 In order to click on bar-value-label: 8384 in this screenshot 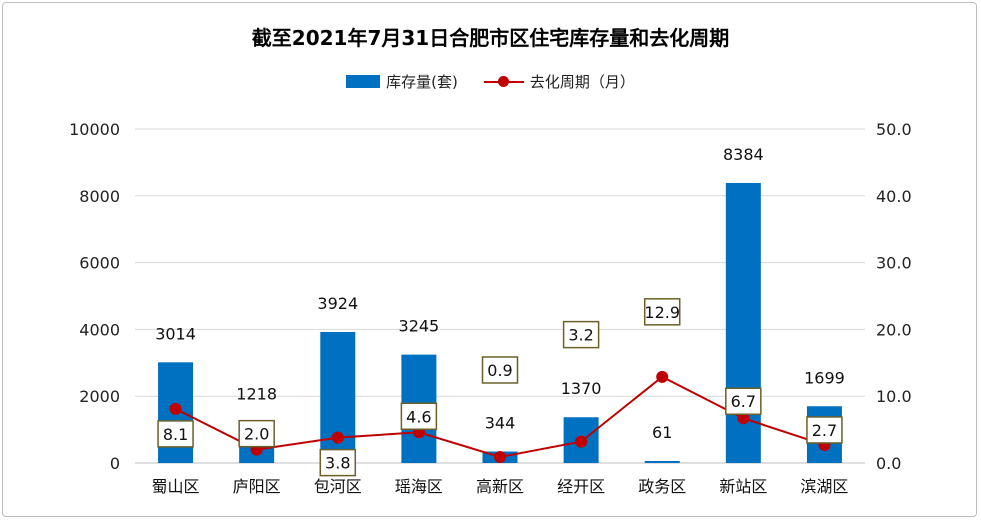, I will do `click(743, 154)`.